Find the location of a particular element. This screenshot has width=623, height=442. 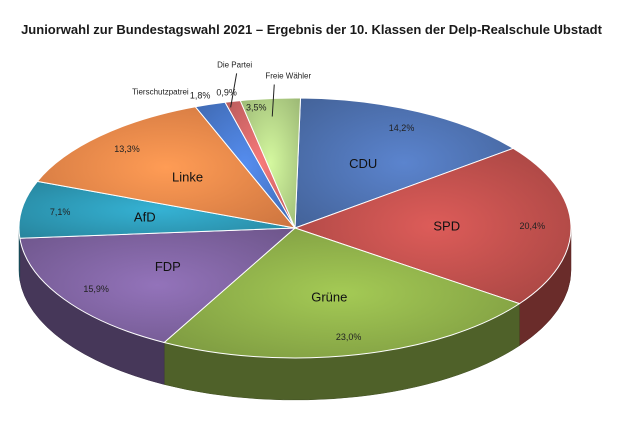

leader-line-die-partei is located at coordinates (234, 90).